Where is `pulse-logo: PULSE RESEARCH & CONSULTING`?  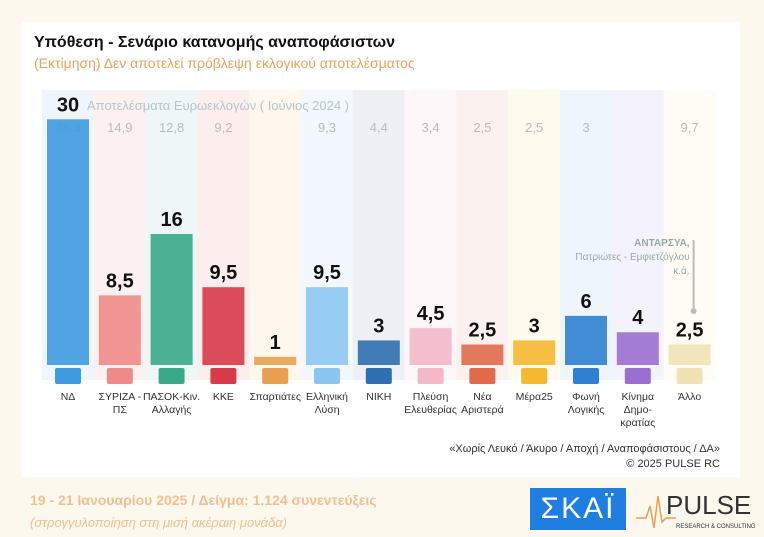
pulse-logo: PULSE RESEARCH & CONSULTING is located at coordinates (696, 510).